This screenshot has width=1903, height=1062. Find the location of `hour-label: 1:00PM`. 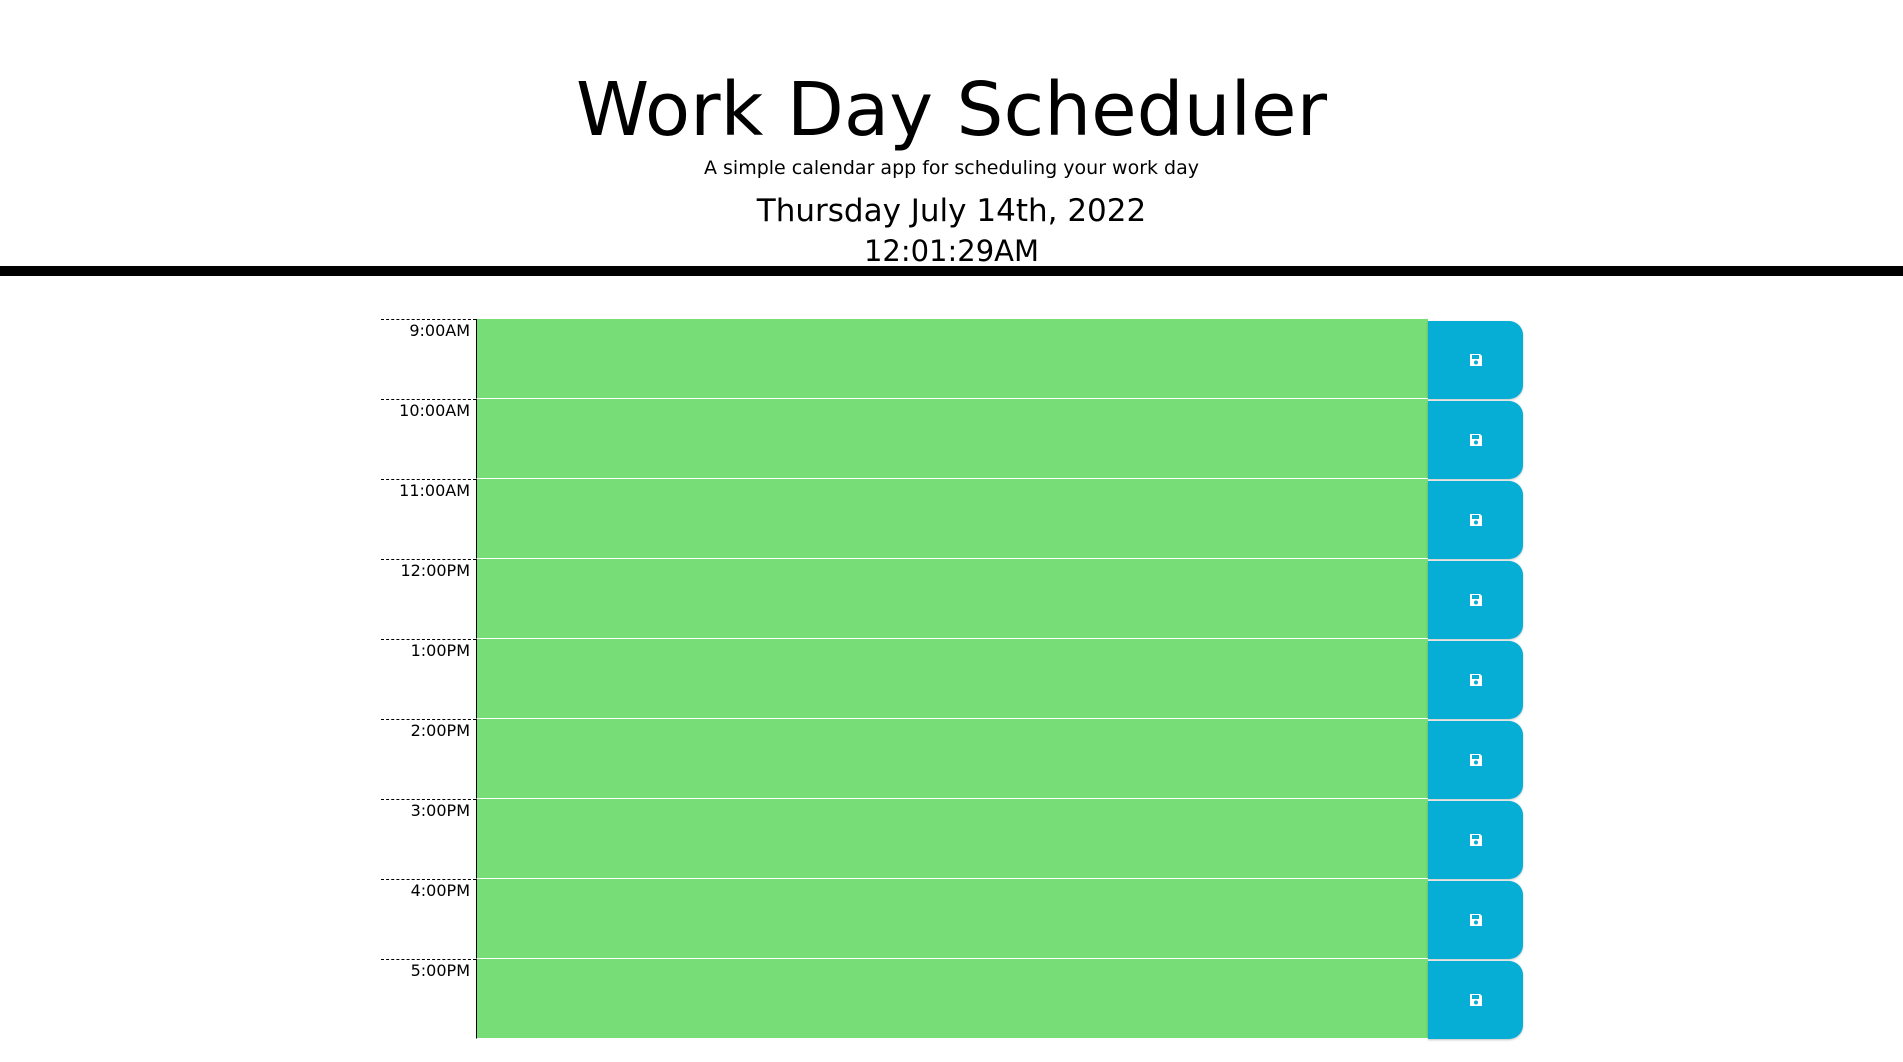

hour-label: 1:00PM is located at coordinates (428, 679).